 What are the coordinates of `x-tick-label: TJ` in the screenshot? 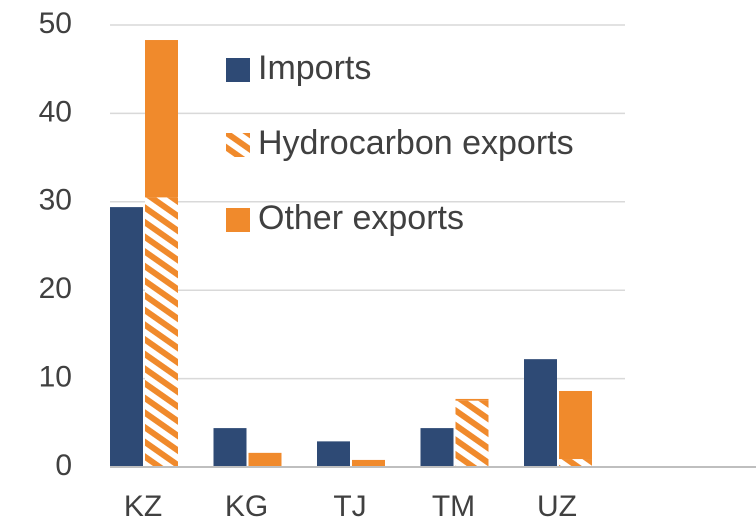 It's located at (349, 506).